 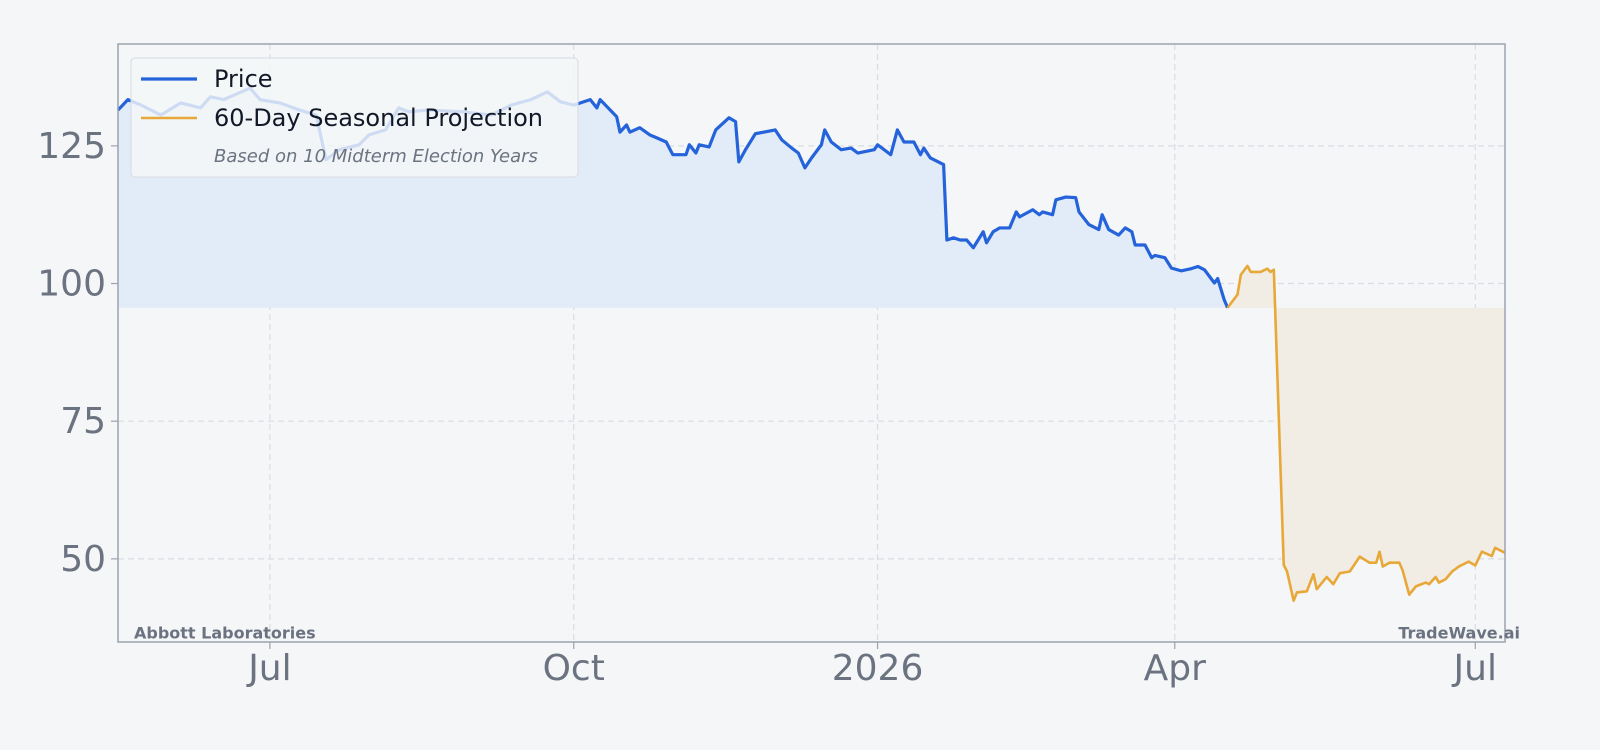 I want to click on x-tick-label: Apr, so click(x=1175, y=668).